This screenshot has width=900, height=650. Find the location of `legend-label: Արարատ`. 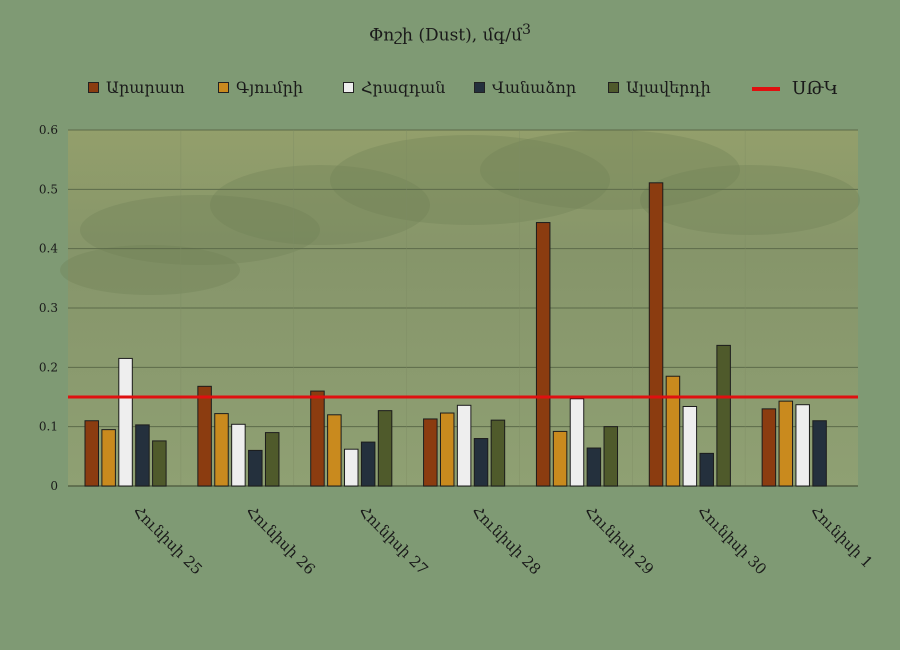

legend-label: Արարատ is located at coordinates (145, 87).